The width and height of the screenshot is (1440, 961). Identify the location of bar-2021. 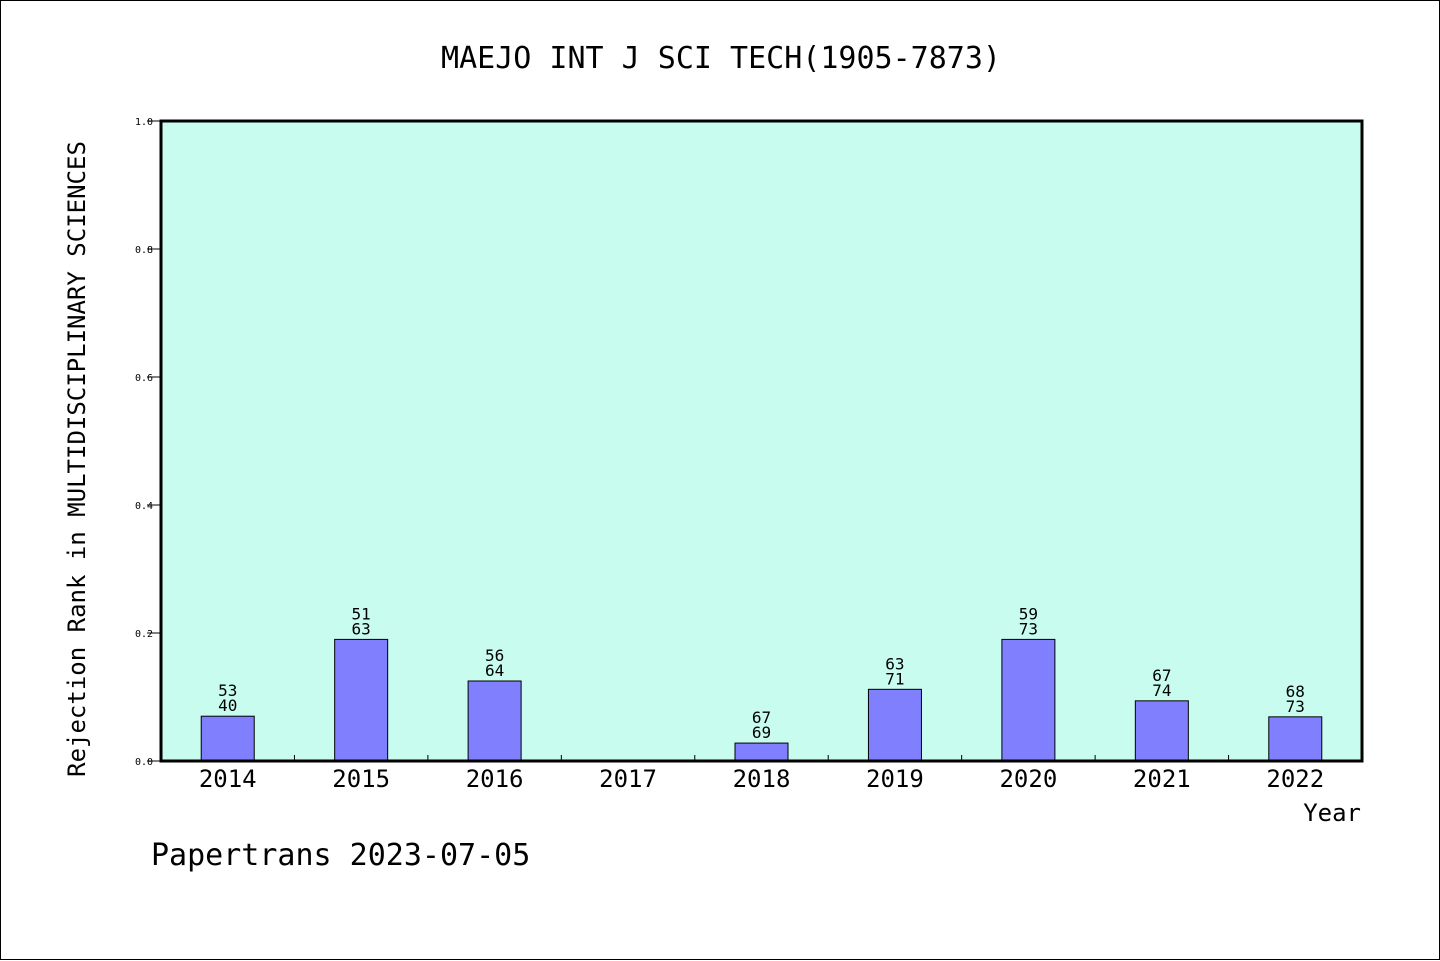
(1161, 731).